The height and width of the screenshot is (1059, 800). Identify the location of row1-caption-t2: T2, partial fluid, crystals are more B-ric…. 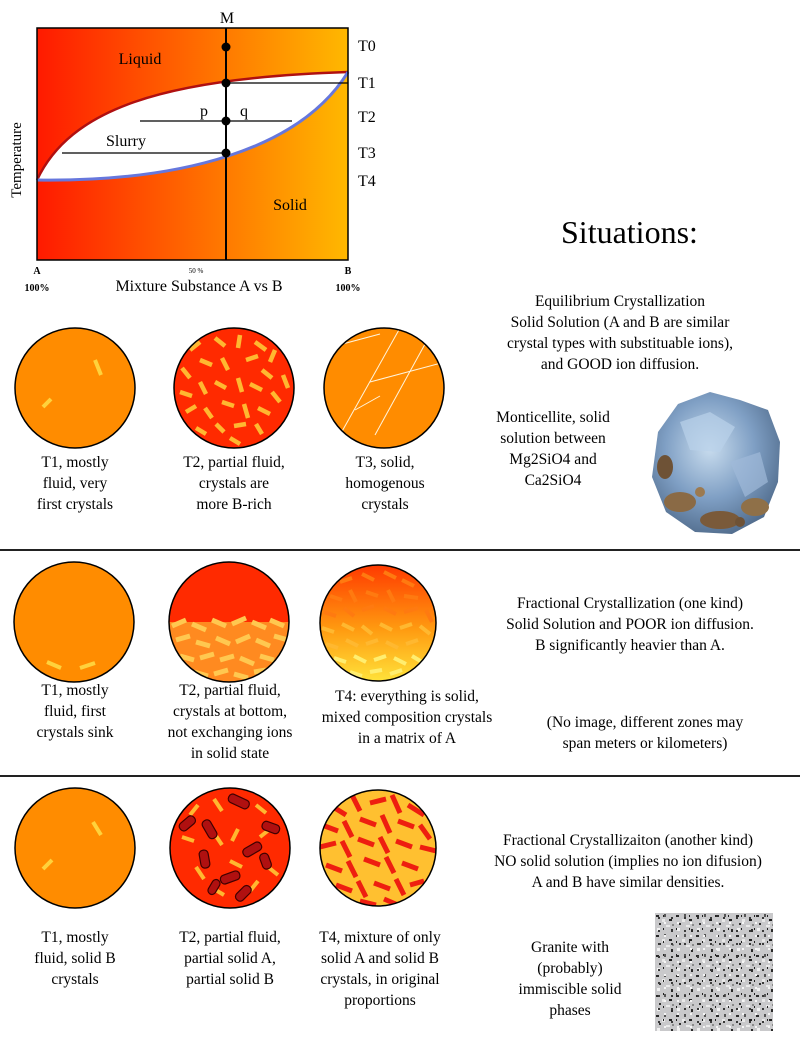
(234, 483).